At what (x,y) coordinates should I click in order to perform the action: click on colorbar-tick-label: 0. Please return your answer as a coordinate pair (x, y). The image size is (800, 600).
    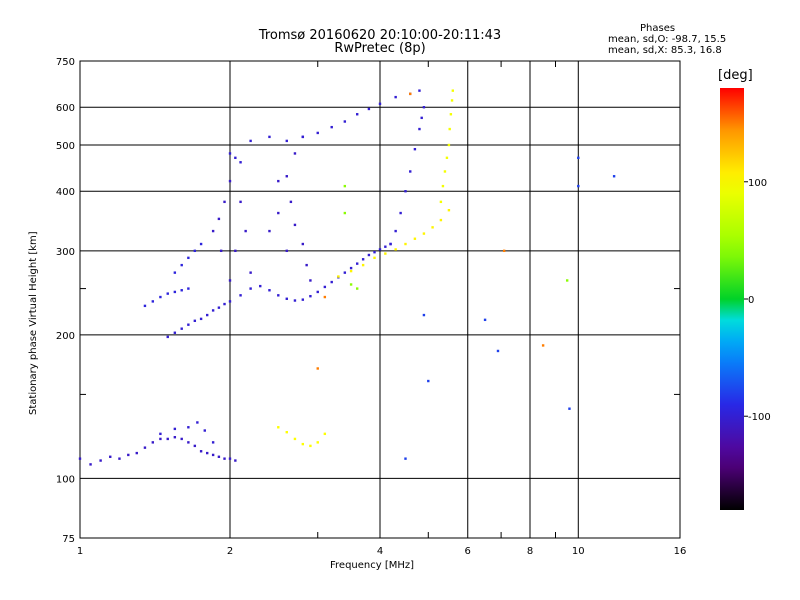
    Looking at the image, I should click on (751, 300).